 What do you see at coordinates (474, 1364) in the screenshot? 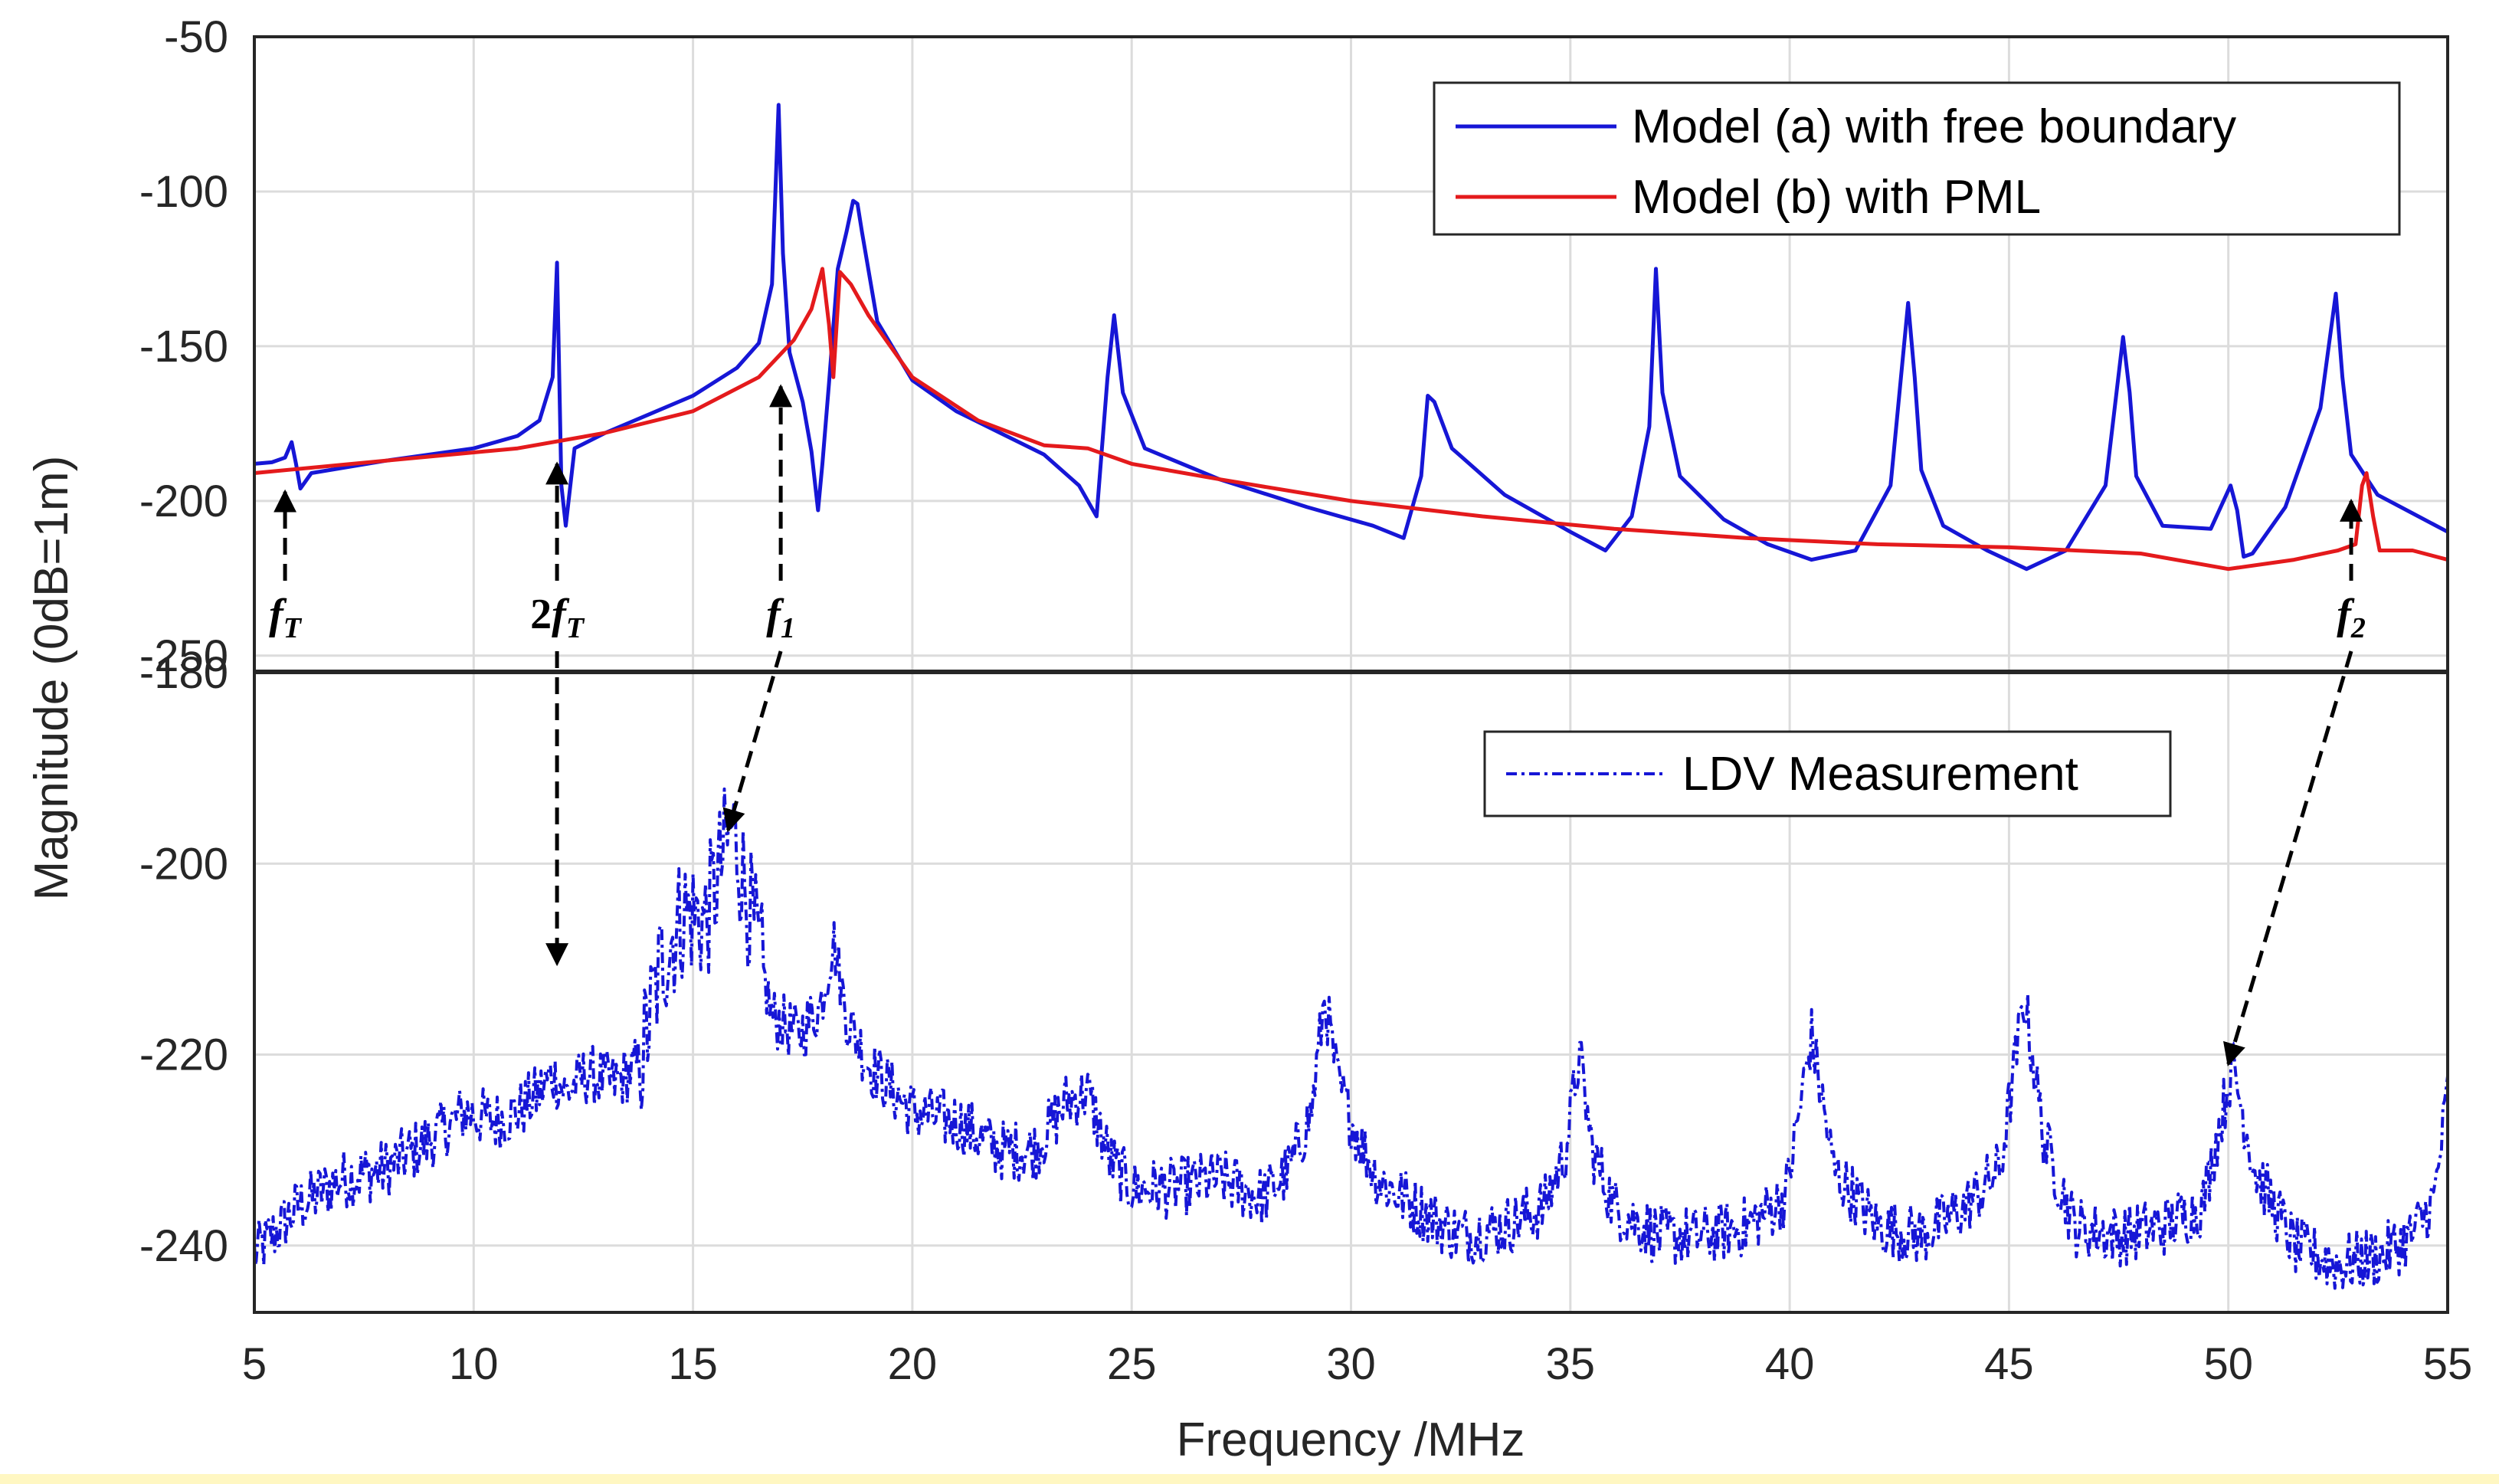
I see `x-tick-label: 10` at bounding box center [474, 1364].